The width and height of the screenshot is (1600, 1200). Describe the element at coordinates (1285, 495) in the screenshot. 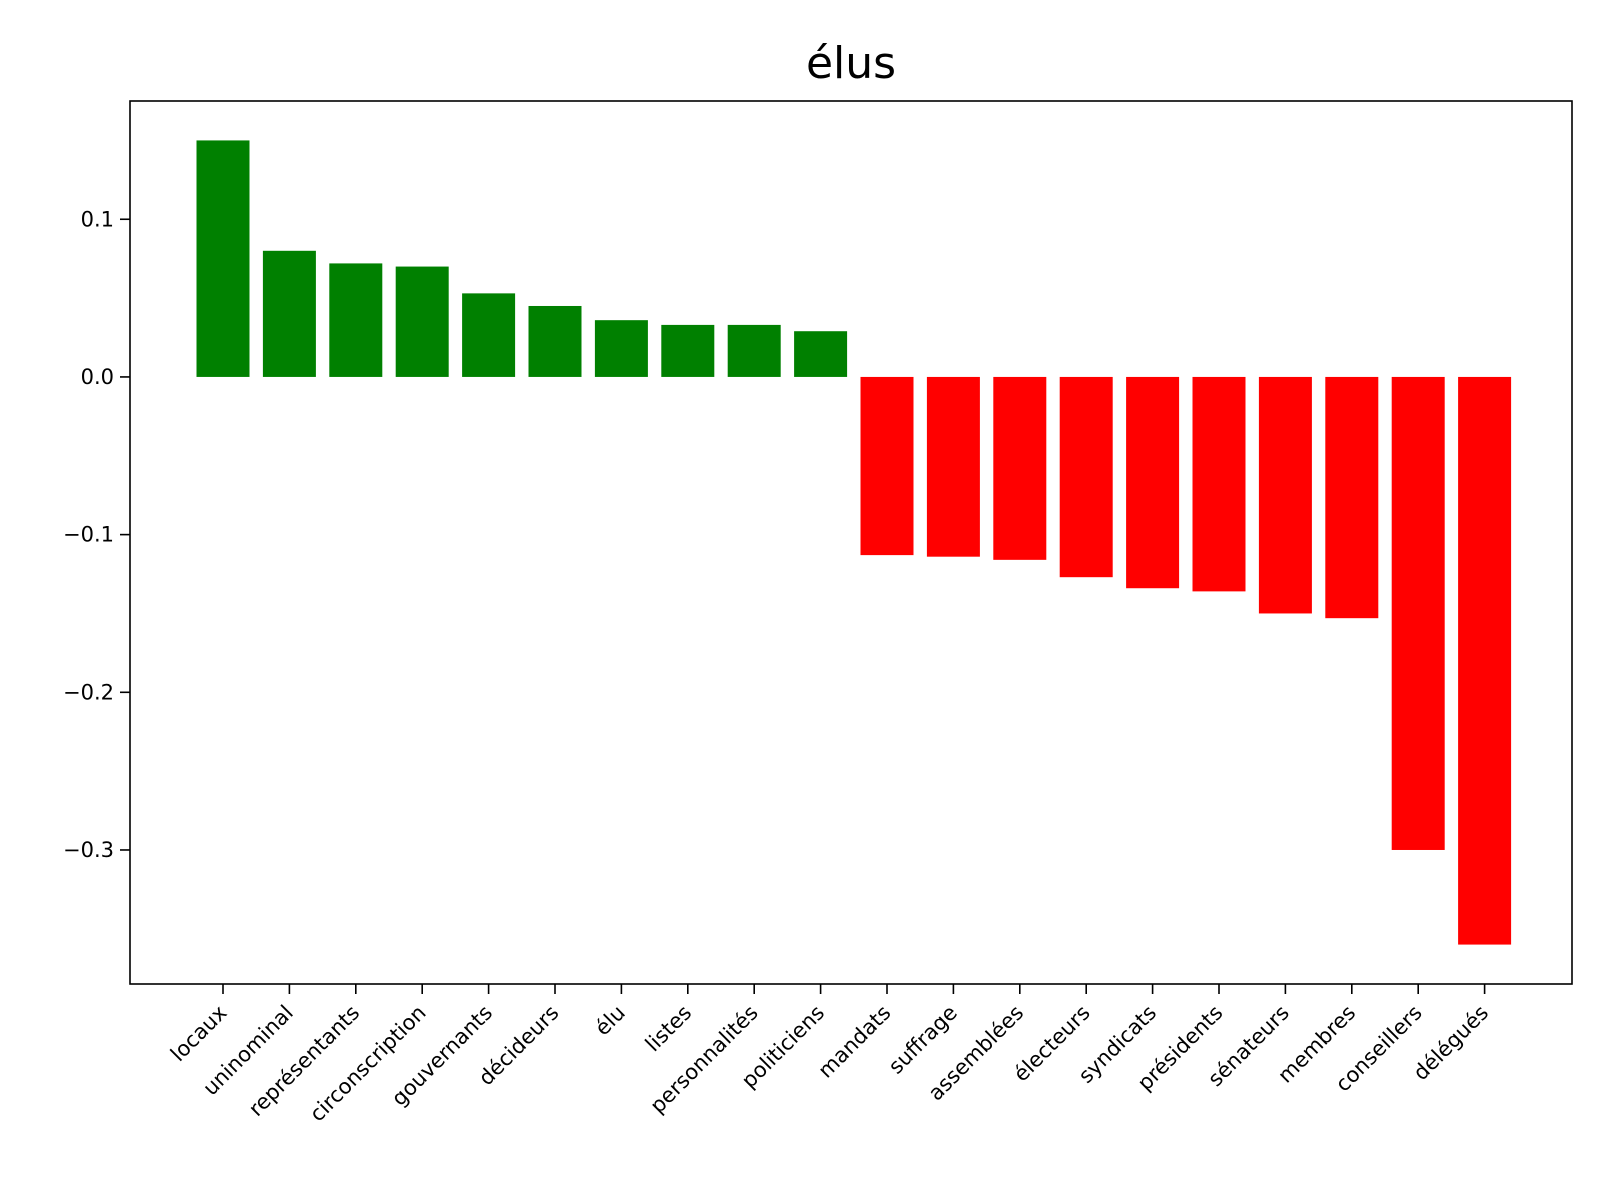

I see `bar-sénateurs` at that location.